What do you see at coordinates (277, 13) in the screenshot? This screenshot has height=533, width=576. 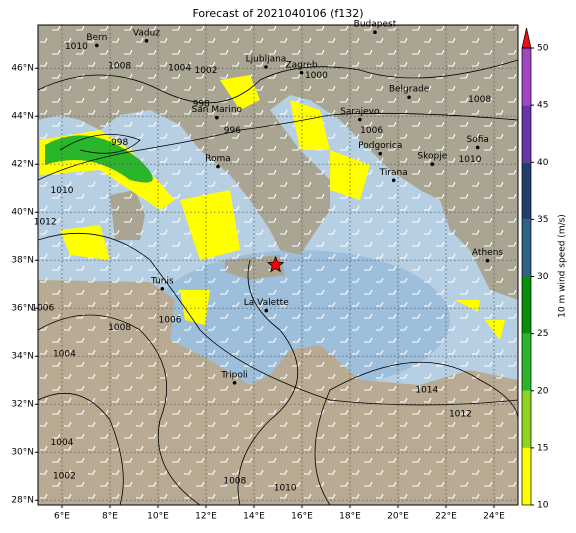 I see `map-title: Forecast of 2021040106 (f132)` at bounding box center [277, 13].